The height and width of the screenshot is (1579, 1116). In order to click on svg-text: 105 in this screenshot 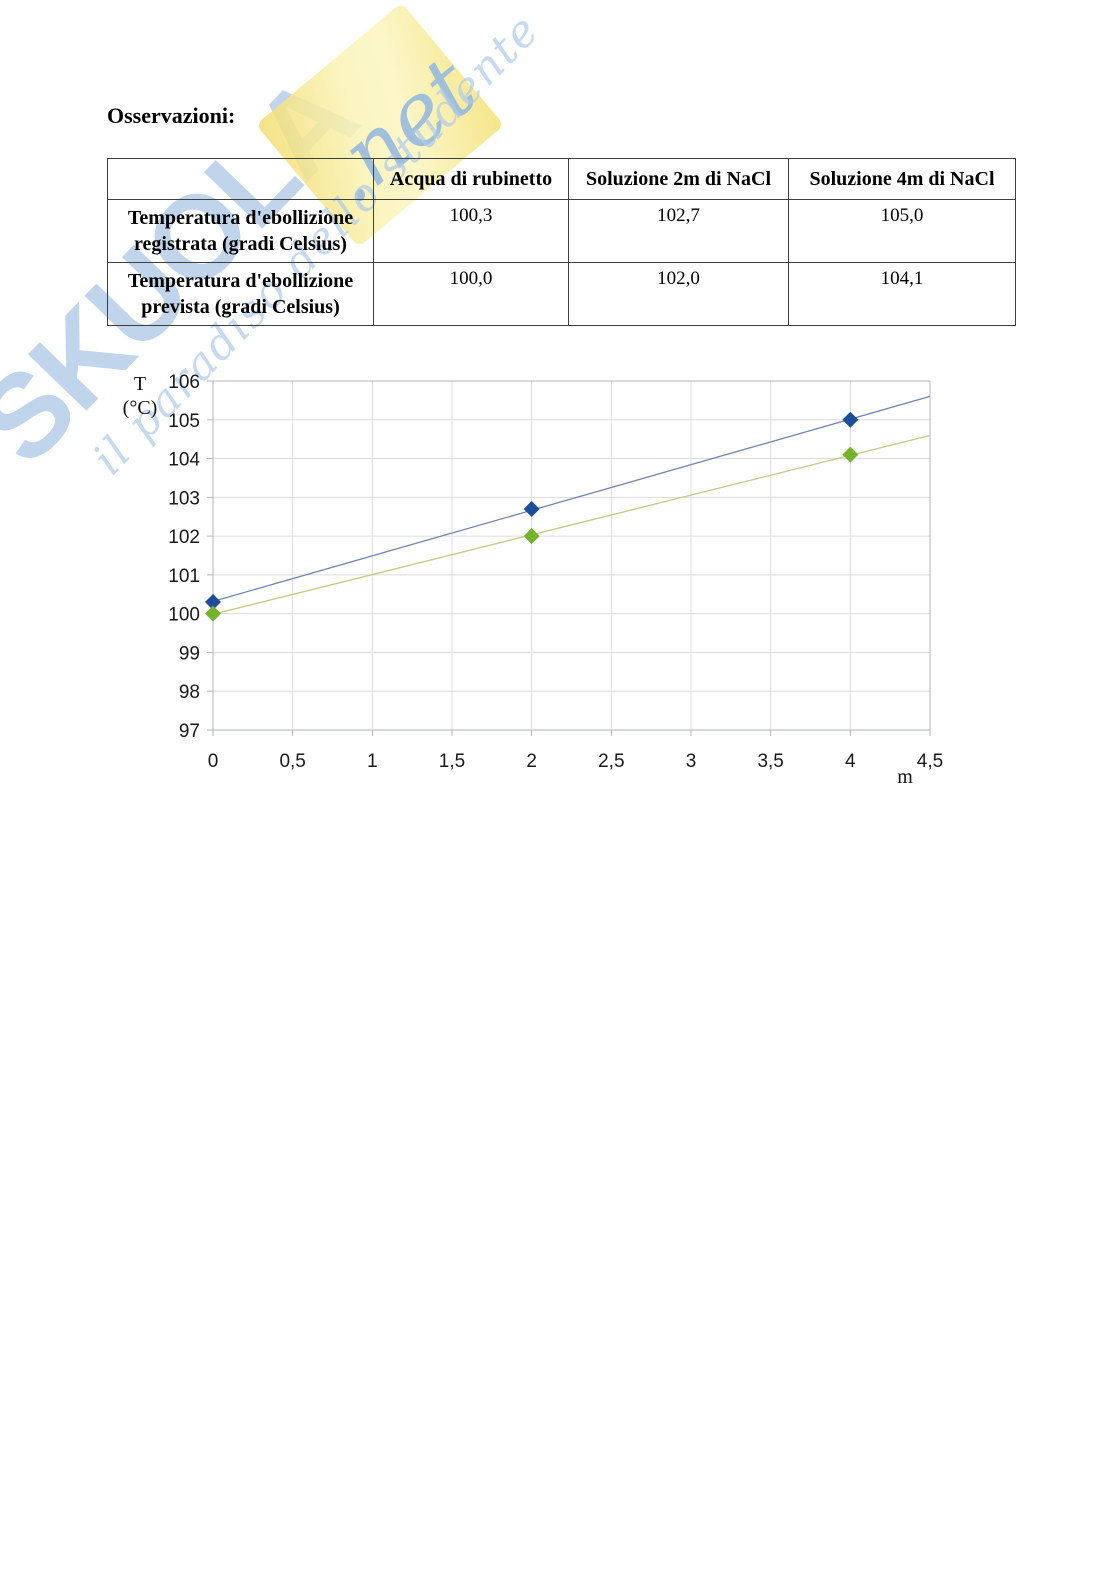, I will do `click(184, 421)`.